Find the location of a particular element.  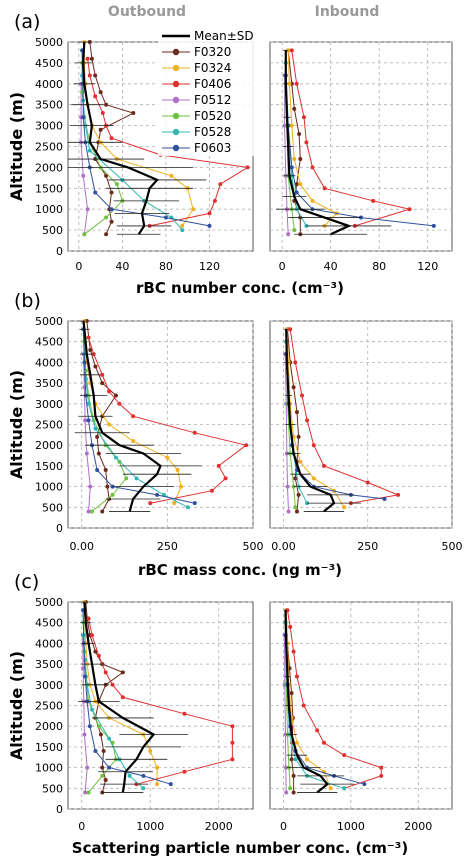

legend-label: F0520 is located at coordinates (212, 116).